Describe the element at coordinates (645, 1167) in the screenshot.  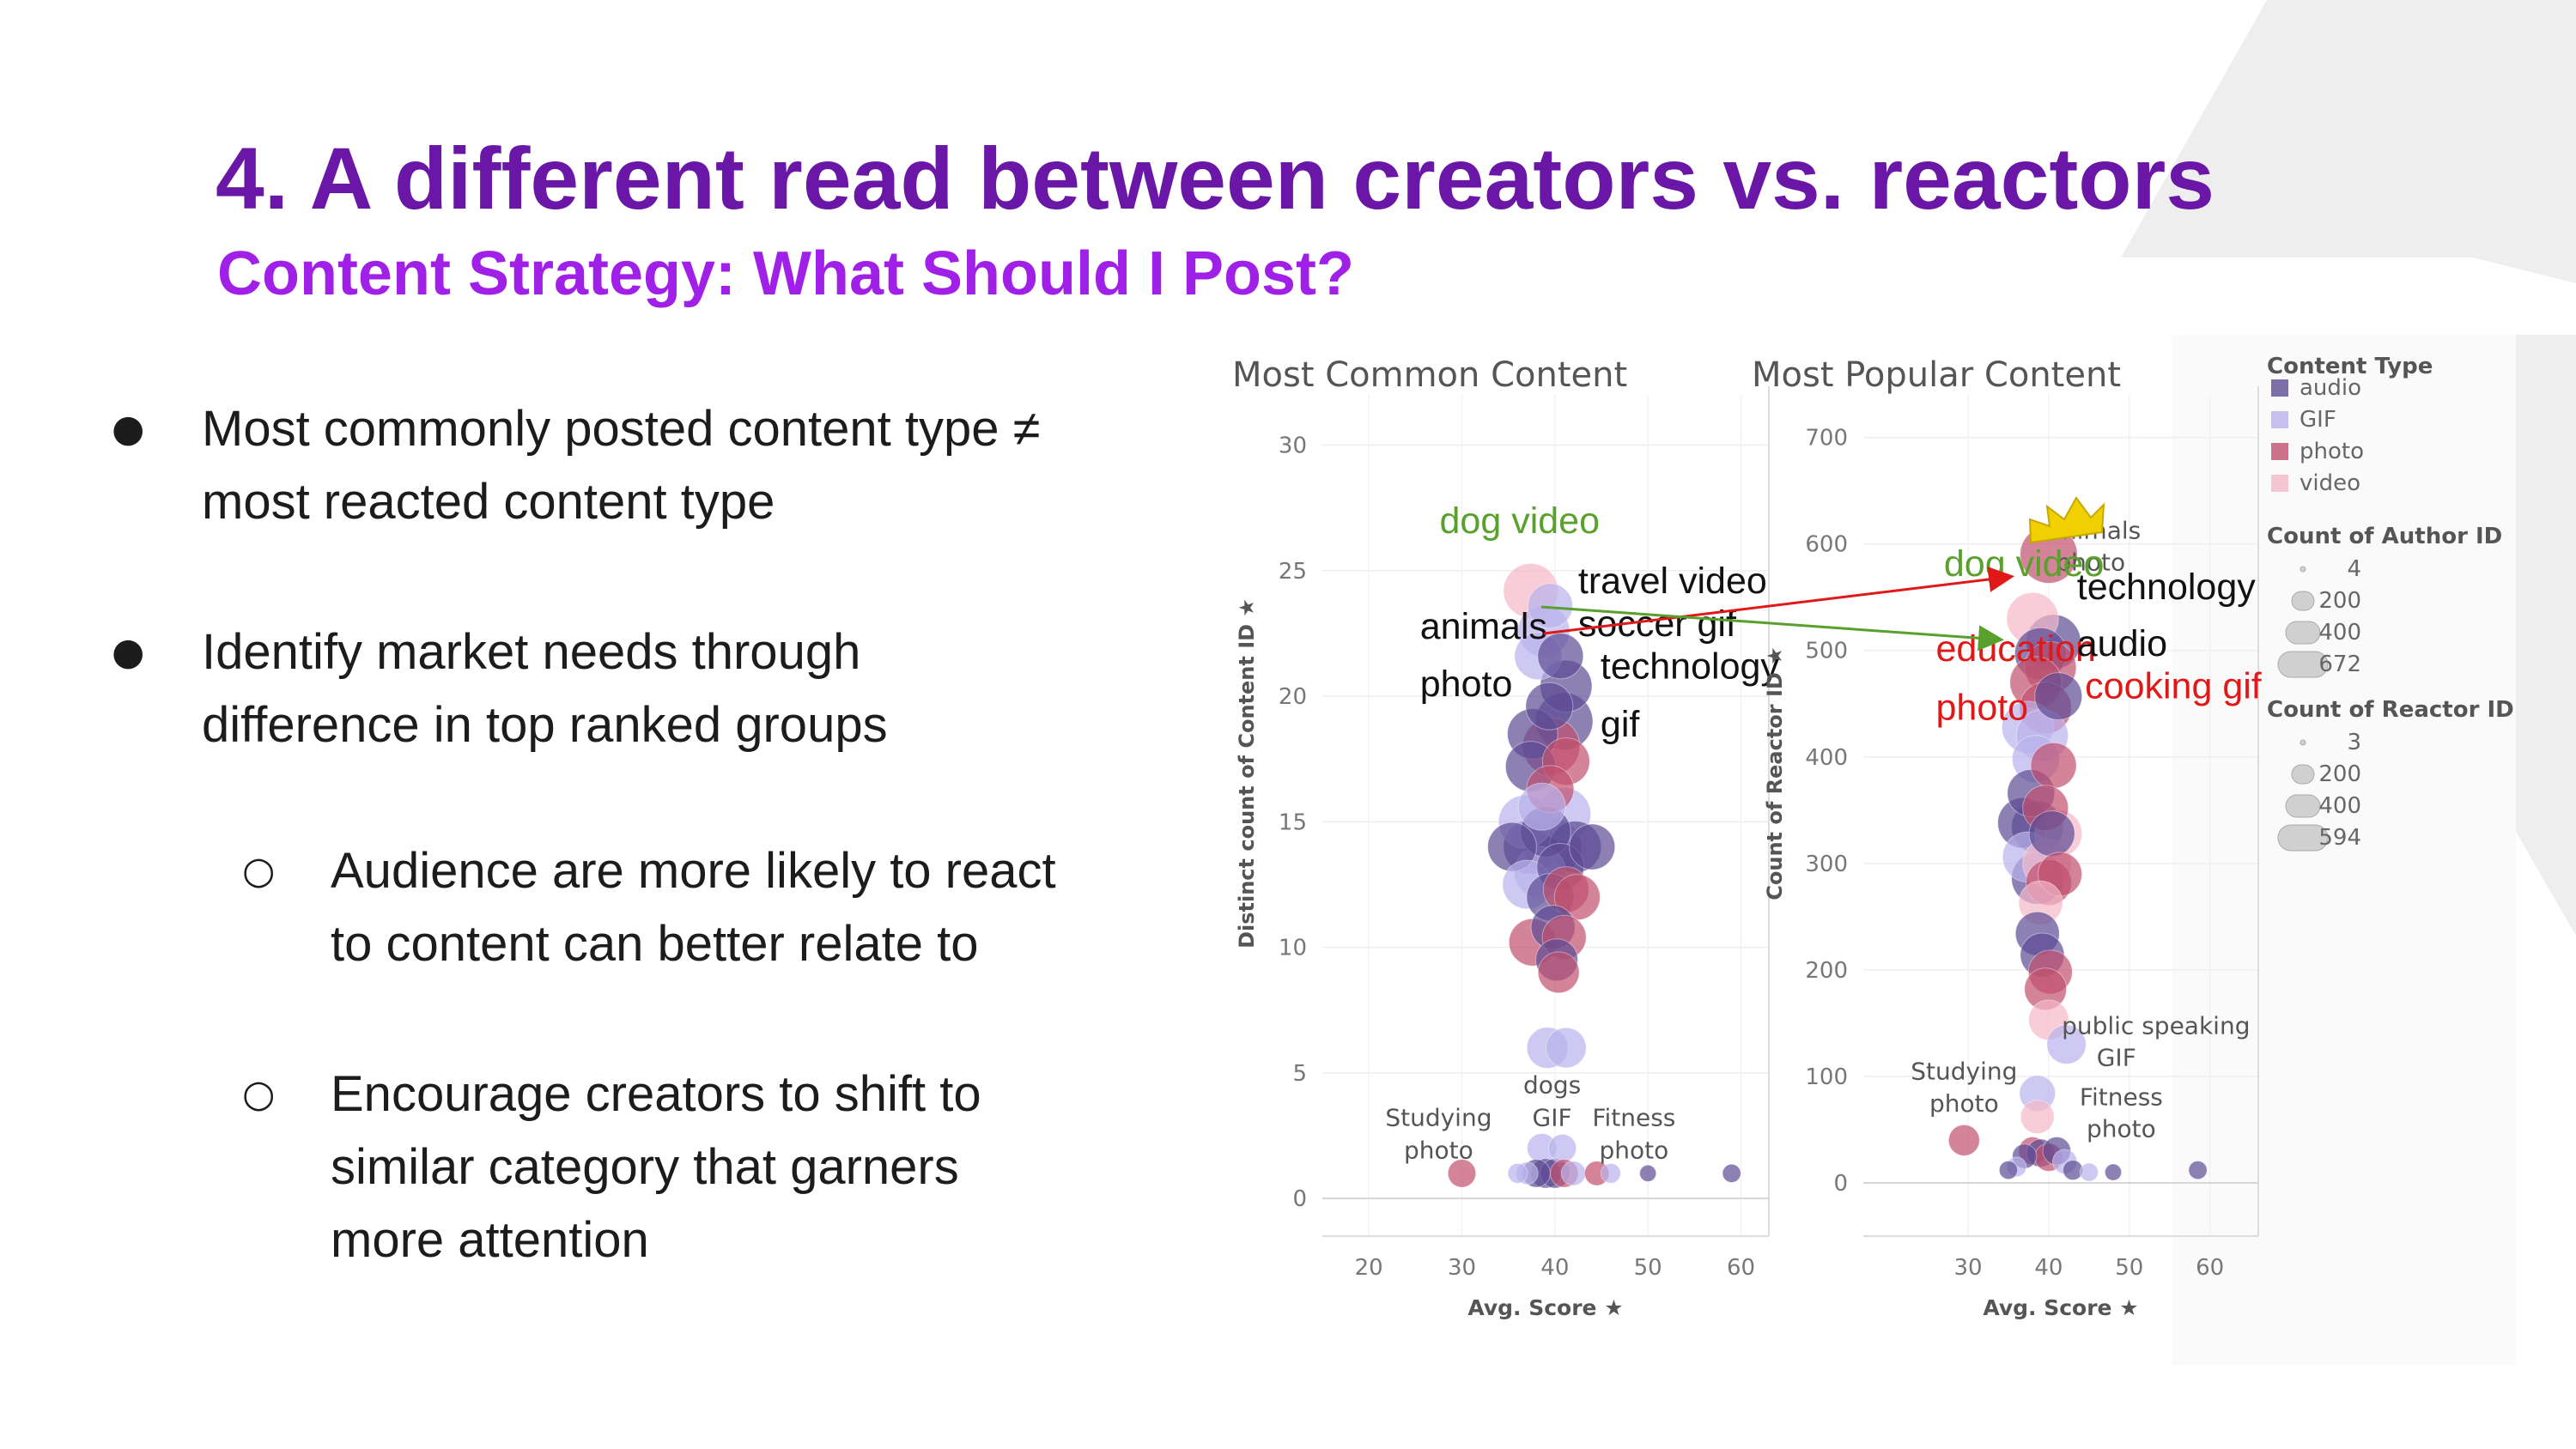
I see `bullet-line: similar category that garners` at that location.